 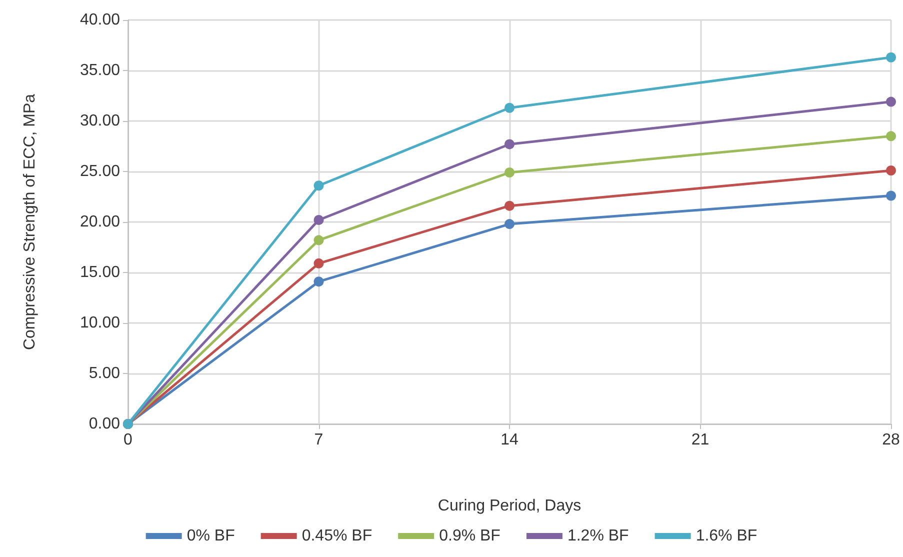 What do you see at coordinates (100, 272) in the screenshot?
I see `y-tick-label: 15.00` at bounding box center [100, 272].